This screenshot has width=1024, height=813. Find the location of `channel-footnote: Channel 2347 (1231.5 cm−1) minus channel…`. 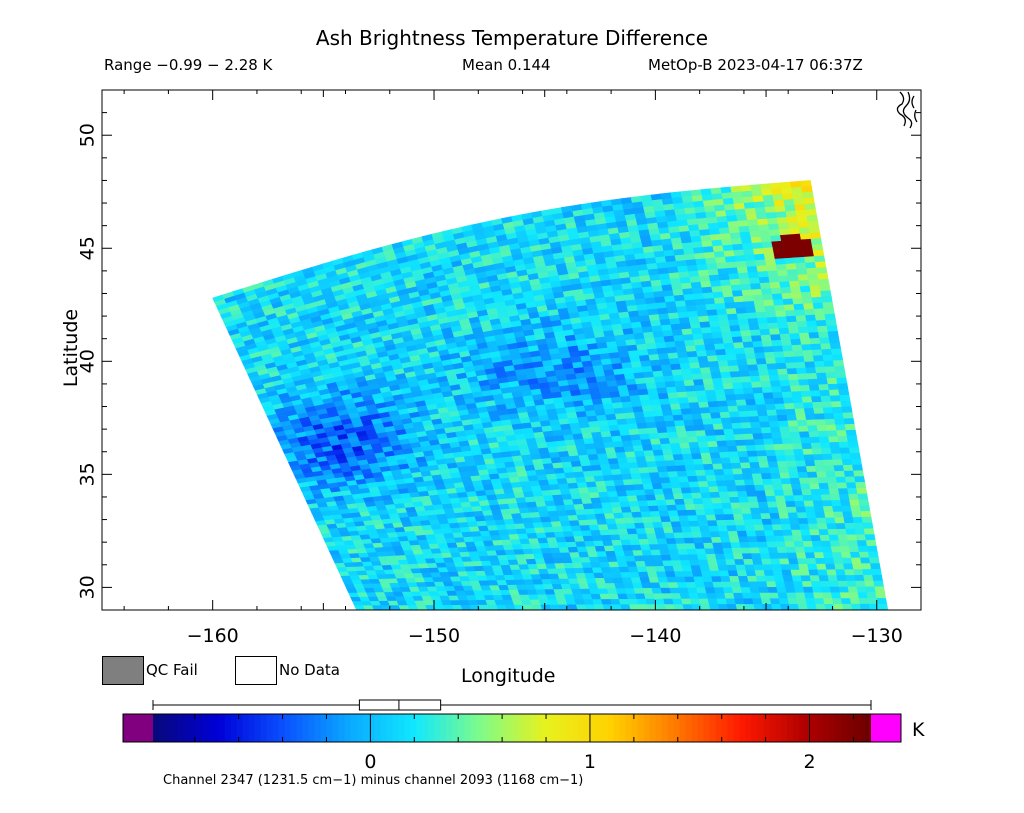

channel-footnote: Channel 2347 (1231.5 cm−1) minus channel… is located at coordinates (373, 780).